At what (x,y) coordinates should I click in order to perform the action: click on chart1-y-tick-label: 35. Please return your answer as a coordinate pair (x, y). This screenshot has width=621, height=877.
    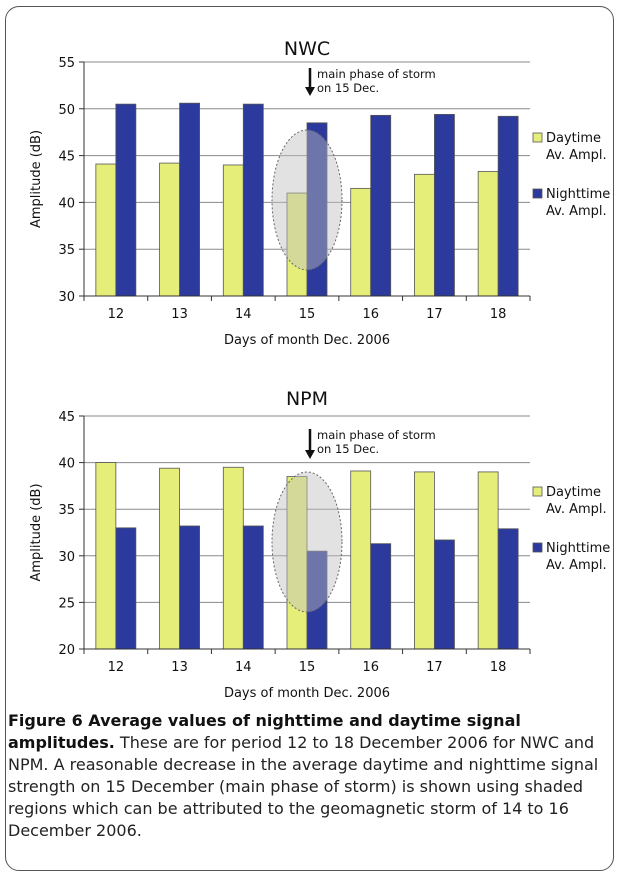
    Looking at the image, I should click on (66, 250).